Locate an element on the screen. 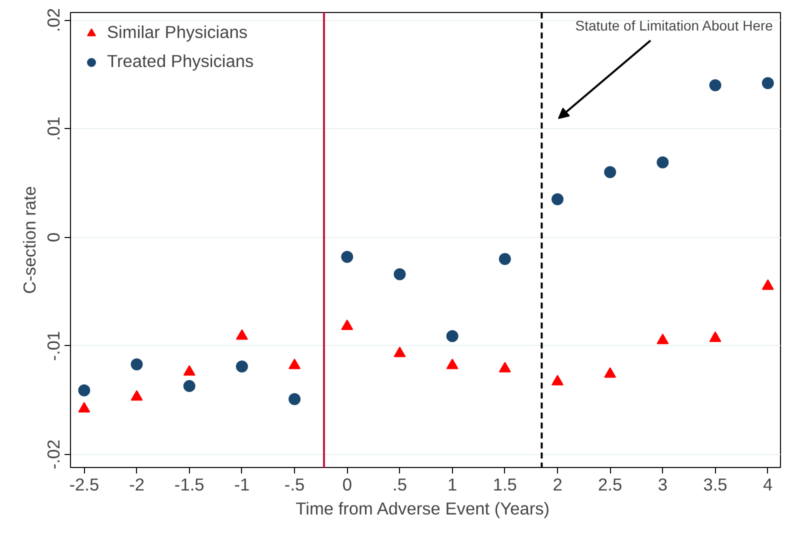 The image size is (795, 537). x-axis-title: Time from Adverse Event (Years) is located at coordinates (423, 508).